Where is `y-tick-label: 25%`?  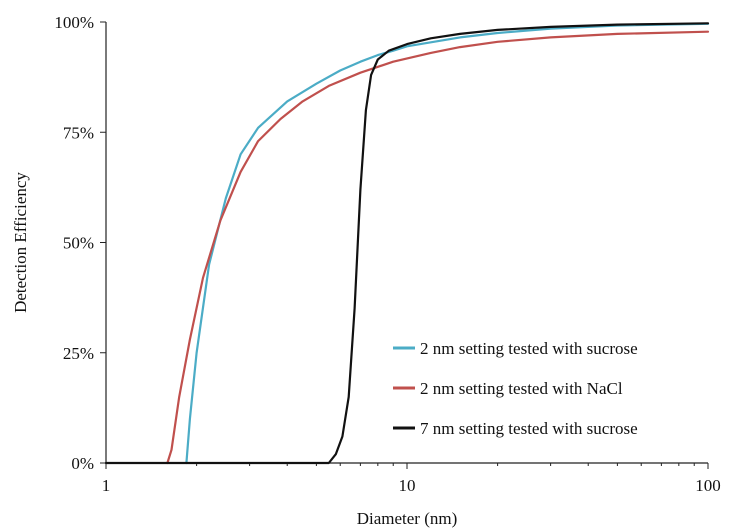 y-tick-label: 25% is located at coordinates (78, 353).